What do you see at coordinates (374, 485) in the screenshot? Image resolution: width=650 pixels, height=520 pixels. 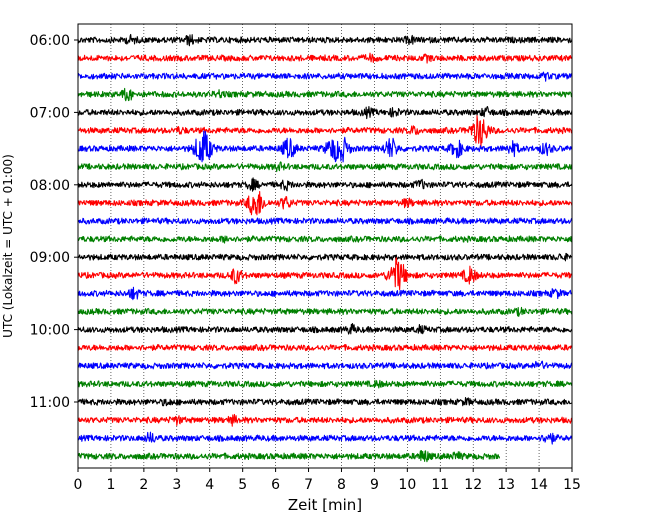 I see `x-tick-label-9: 9` at bounding box center [374, 485].